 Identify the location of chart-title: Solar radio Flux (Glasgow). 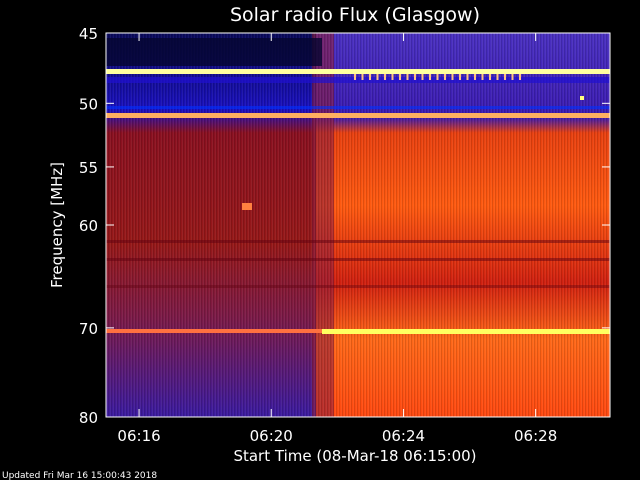
(355, 15).